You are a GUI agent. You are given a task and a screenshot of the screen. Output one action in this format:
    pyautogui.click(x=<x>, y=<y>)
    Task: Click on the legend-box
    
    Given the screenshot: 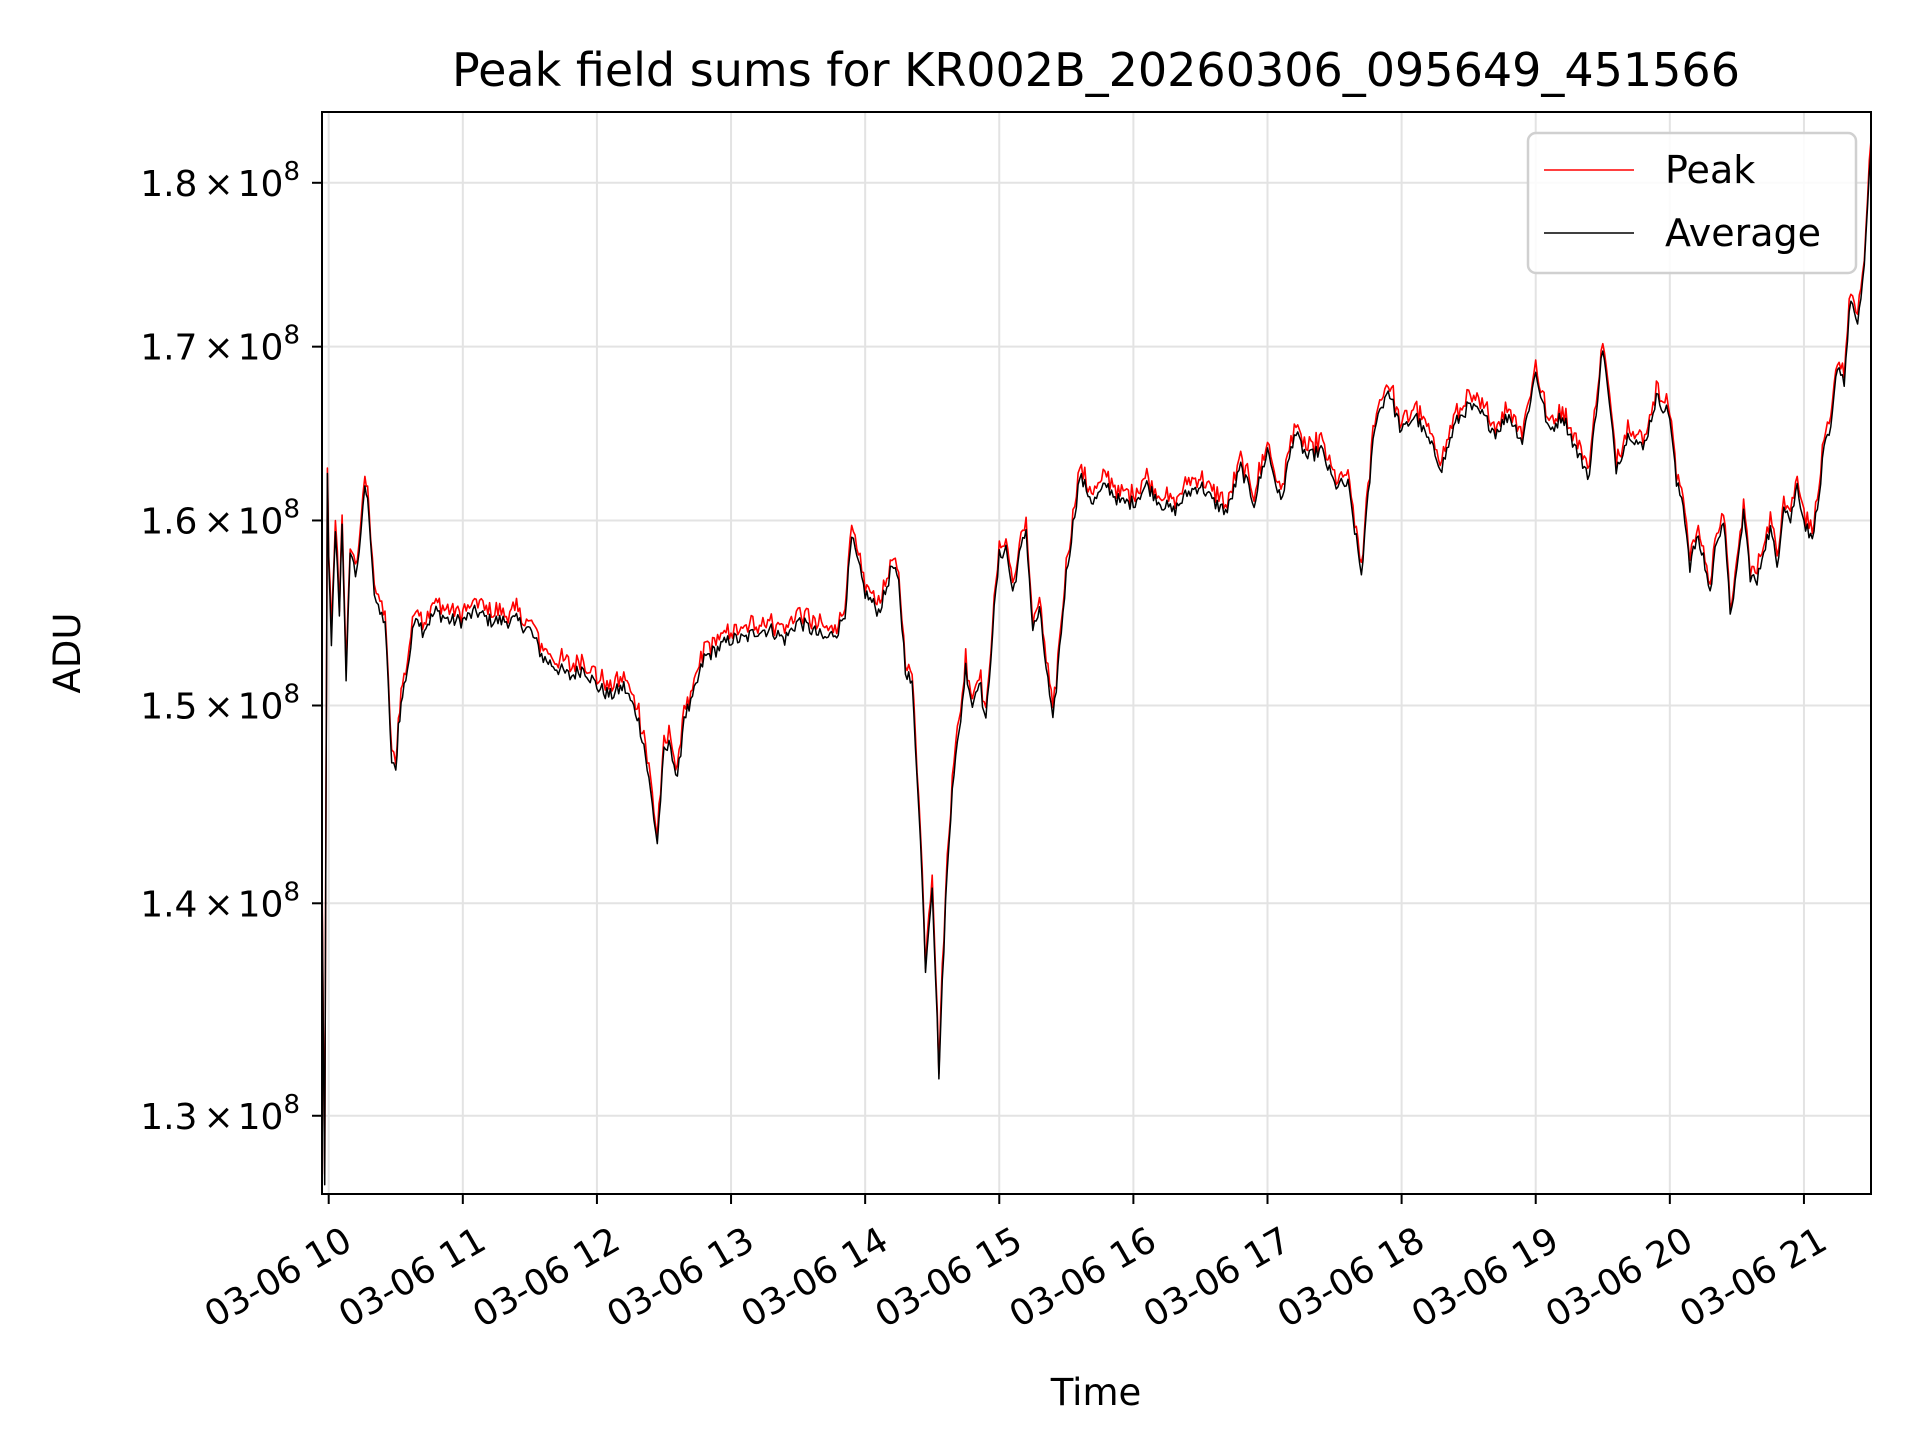 What is the action you would take?
    pyautogui.click(x=1692, y=203)
    